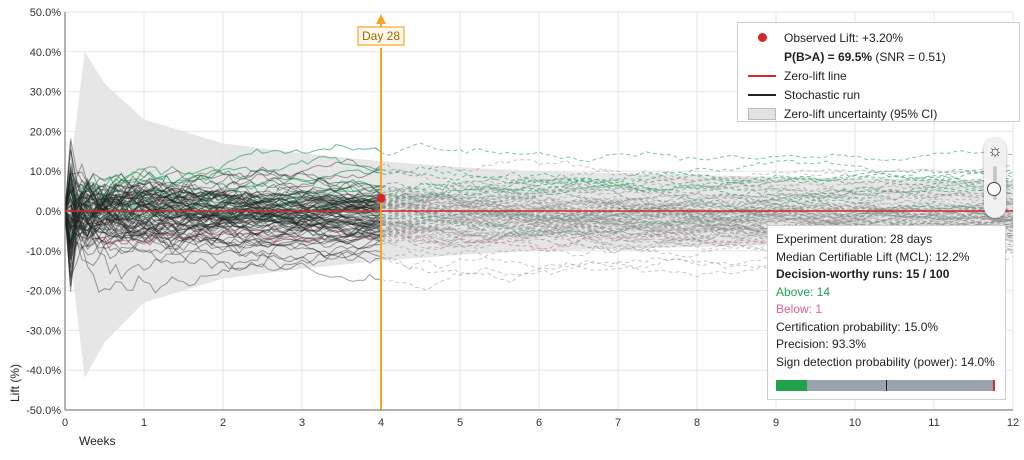 This screenshot has width=1024, height=460. I want to click on x-tick-label: 7, so click(618, 423).